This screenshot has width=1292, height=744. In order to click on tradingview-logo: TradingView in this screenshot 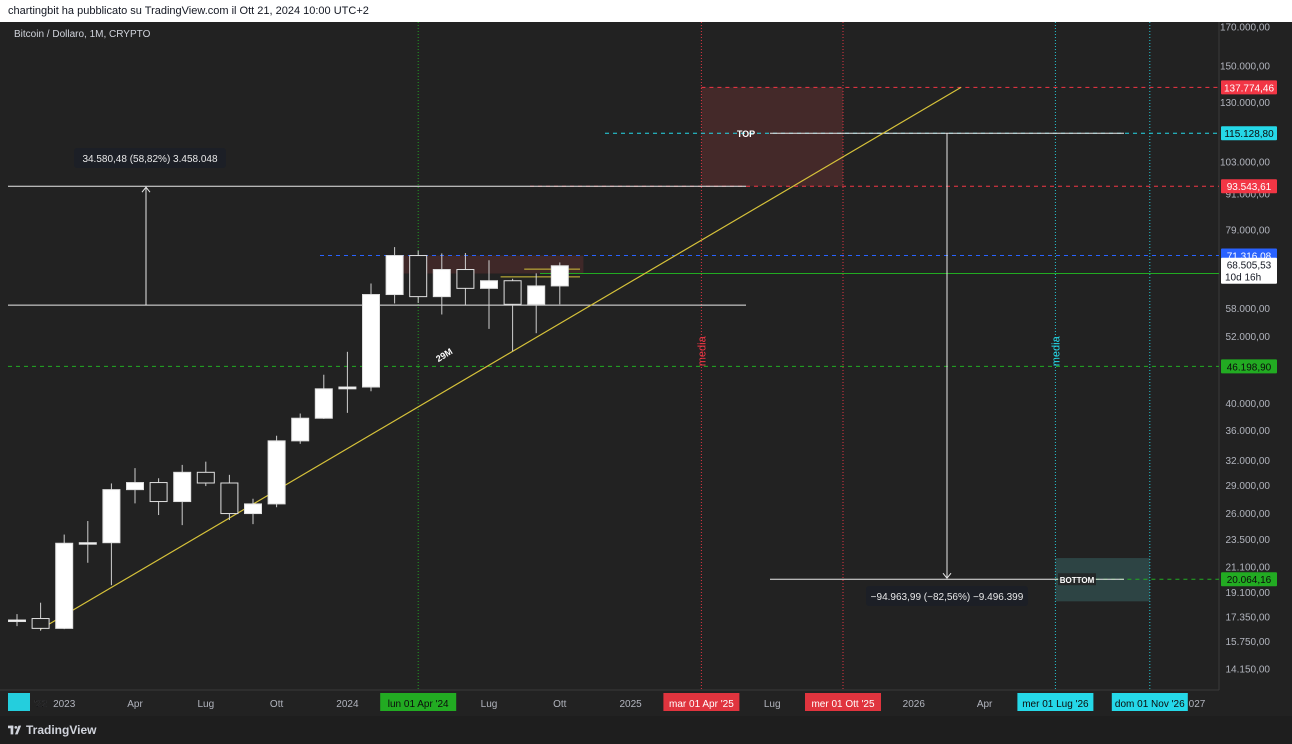, I will do `click(52, 730)`.